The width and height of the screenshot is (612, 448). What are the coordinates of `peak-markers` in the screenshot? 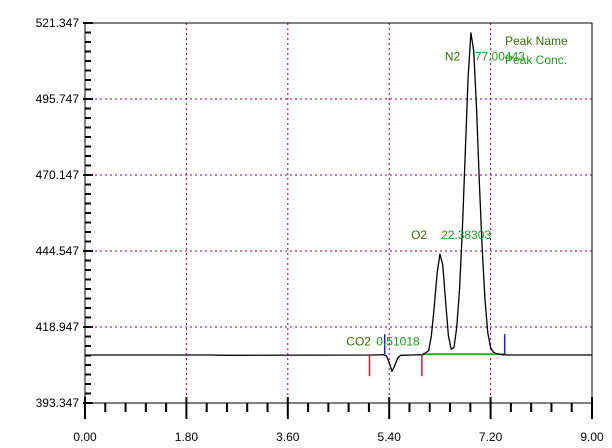 It's located at (437, 355).